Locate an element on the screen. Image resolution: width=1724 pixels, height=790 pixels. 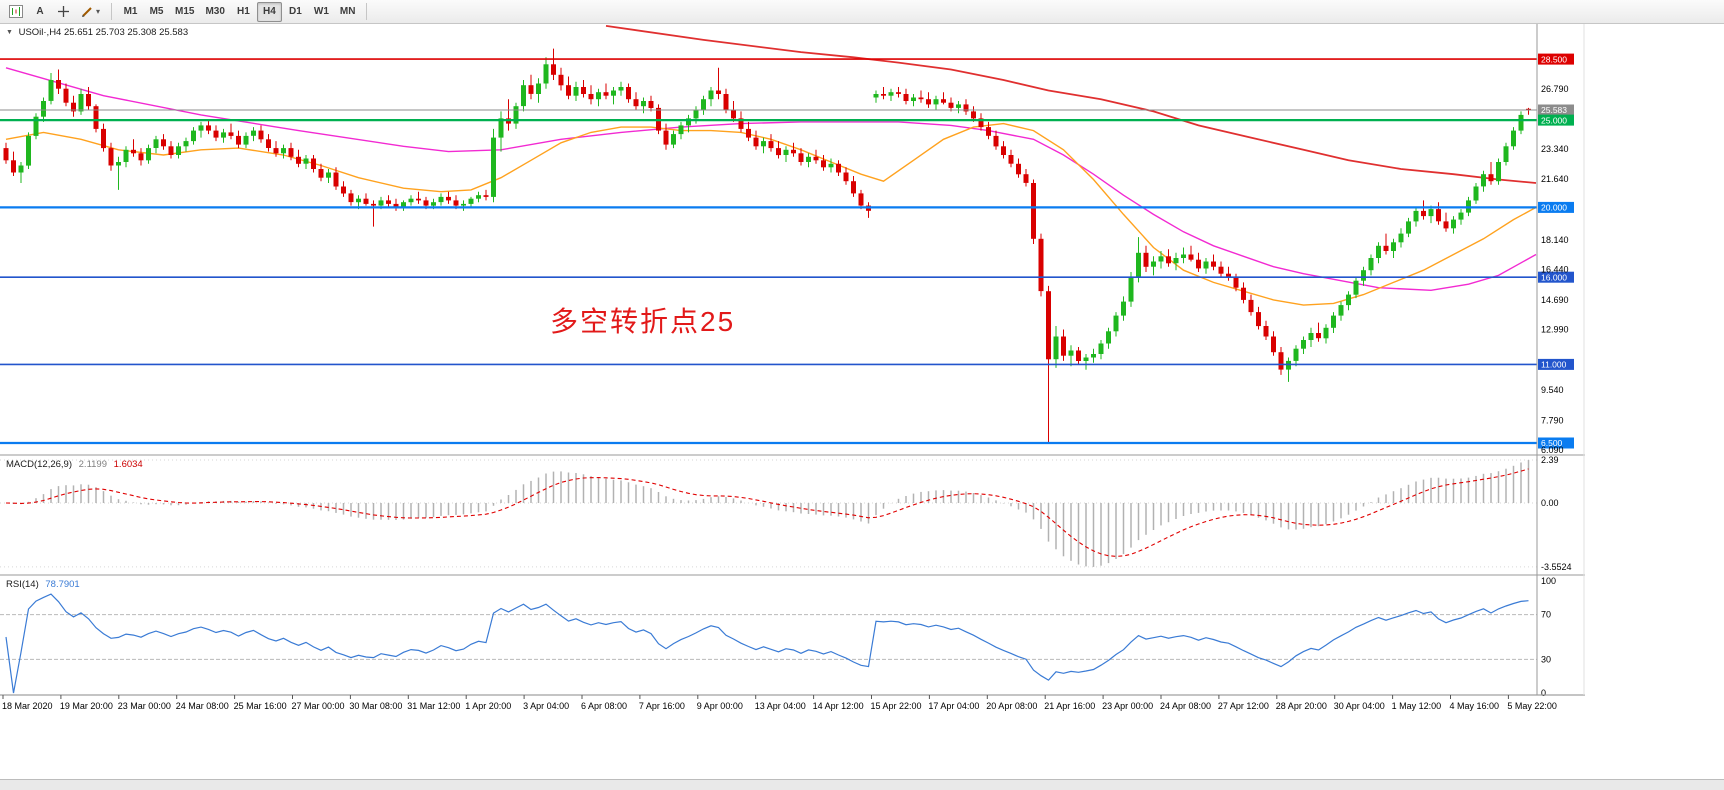
window-bottom-strip is located at coordinates (862, 784).